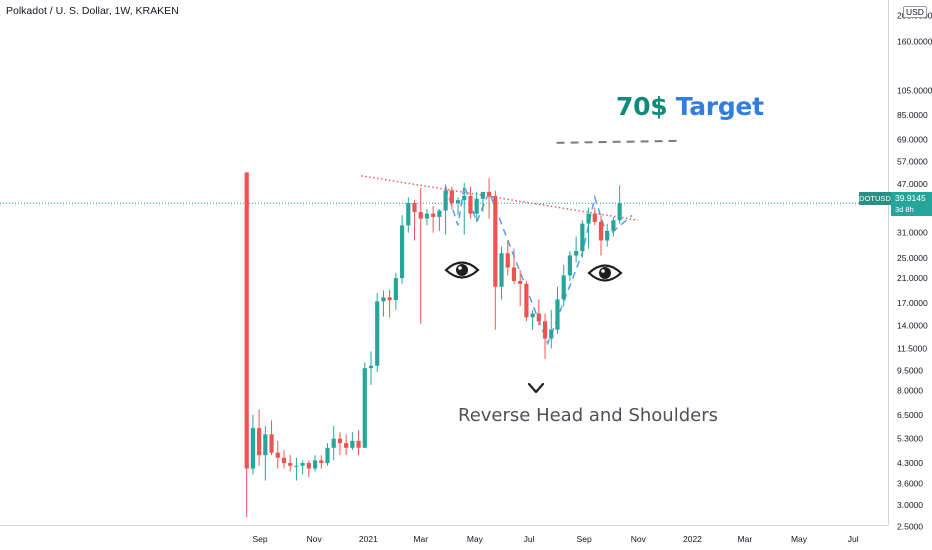 The height and width of the screenshot is (550, 932). What do you see at coordinates (692, 539) in the screenshot?
I see `time-tick-label: 2022` at bounding box center [692, 539].